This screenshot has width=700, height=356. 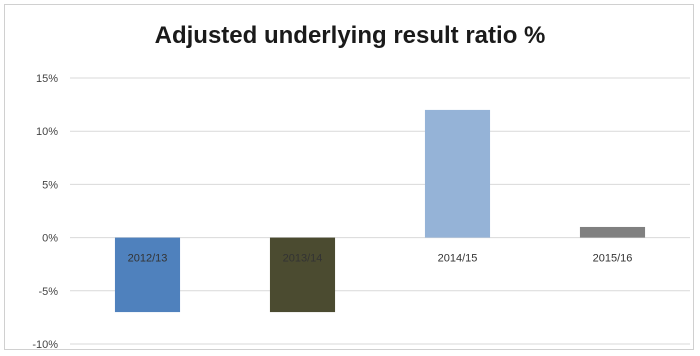 I want to click on y-tick-label: 10%, so click(x=47, y=132).